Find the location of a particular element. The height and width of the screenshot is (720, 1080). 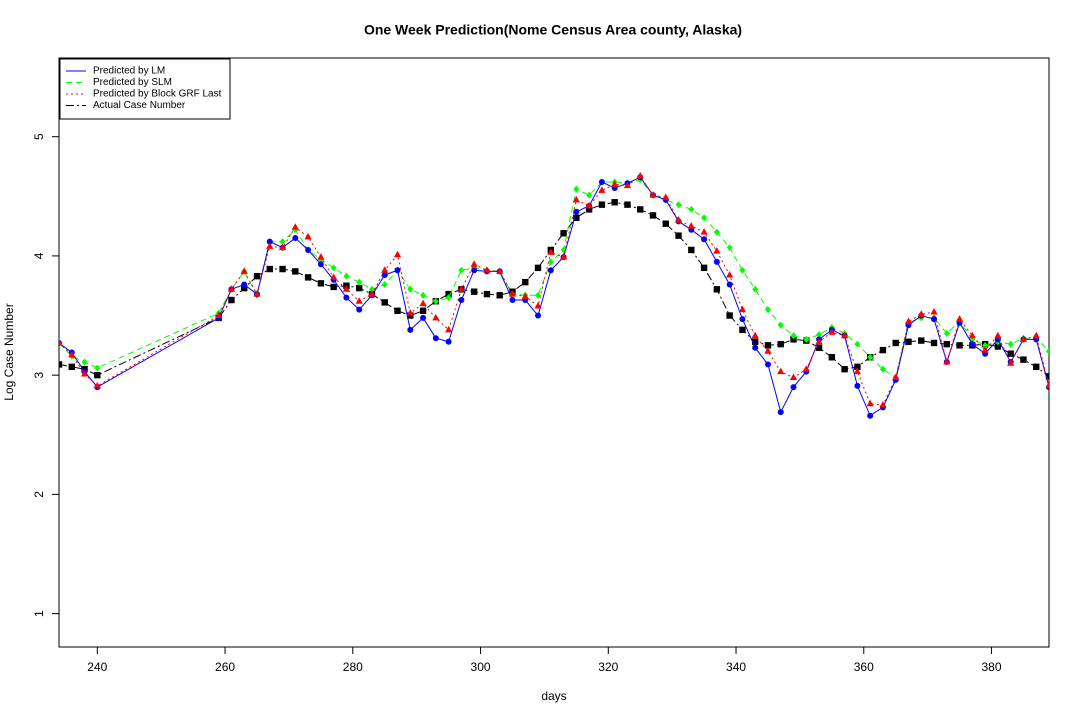

legend-label: Actual Case Number is located at coordinates (139, 105).